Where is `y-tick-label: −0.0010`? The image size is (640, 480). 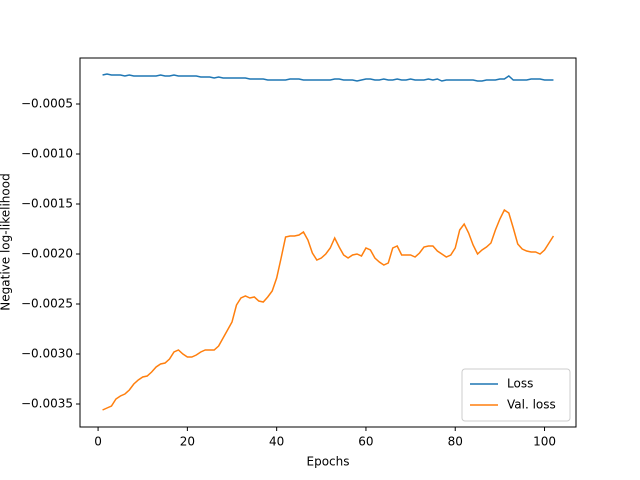
y-tick-label: −0.0010 is located at coordinates (47, 154).